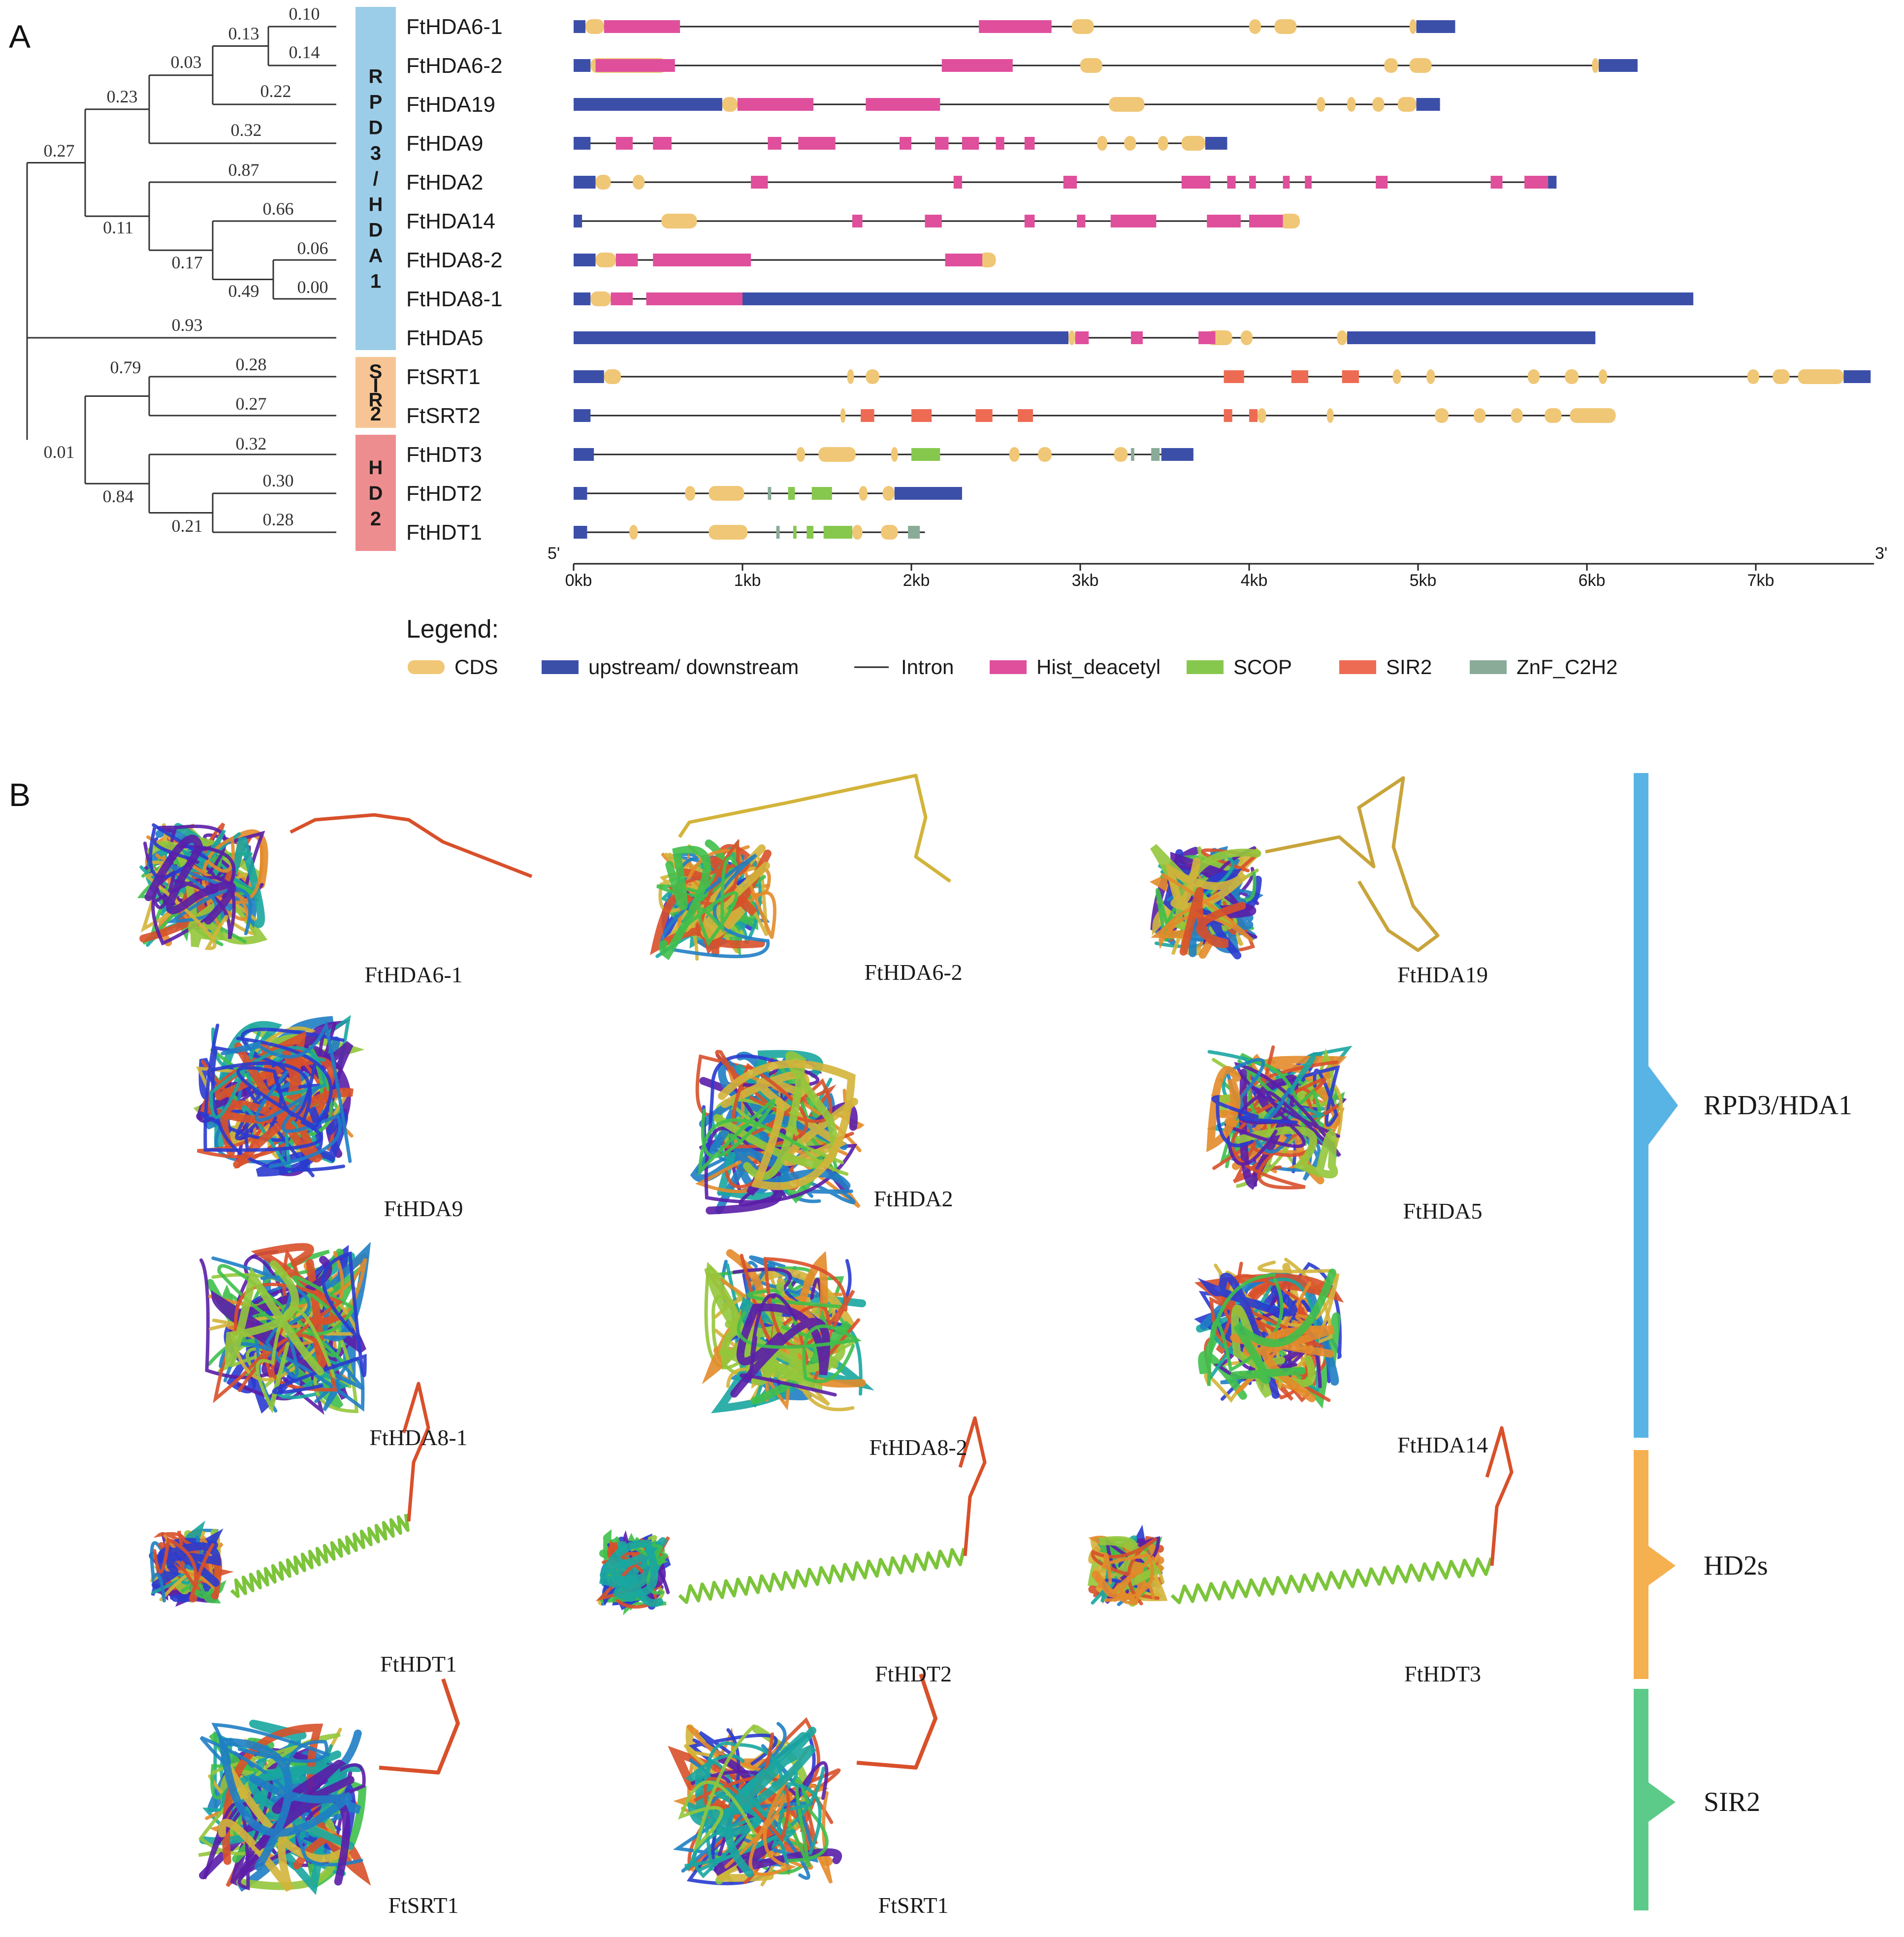 The height and width of the screenshot is (1937, 1904). Describe the element at coordinates (418, 1437) in the screenshot. I see `structure-label: FtHDA8-1` at that location.